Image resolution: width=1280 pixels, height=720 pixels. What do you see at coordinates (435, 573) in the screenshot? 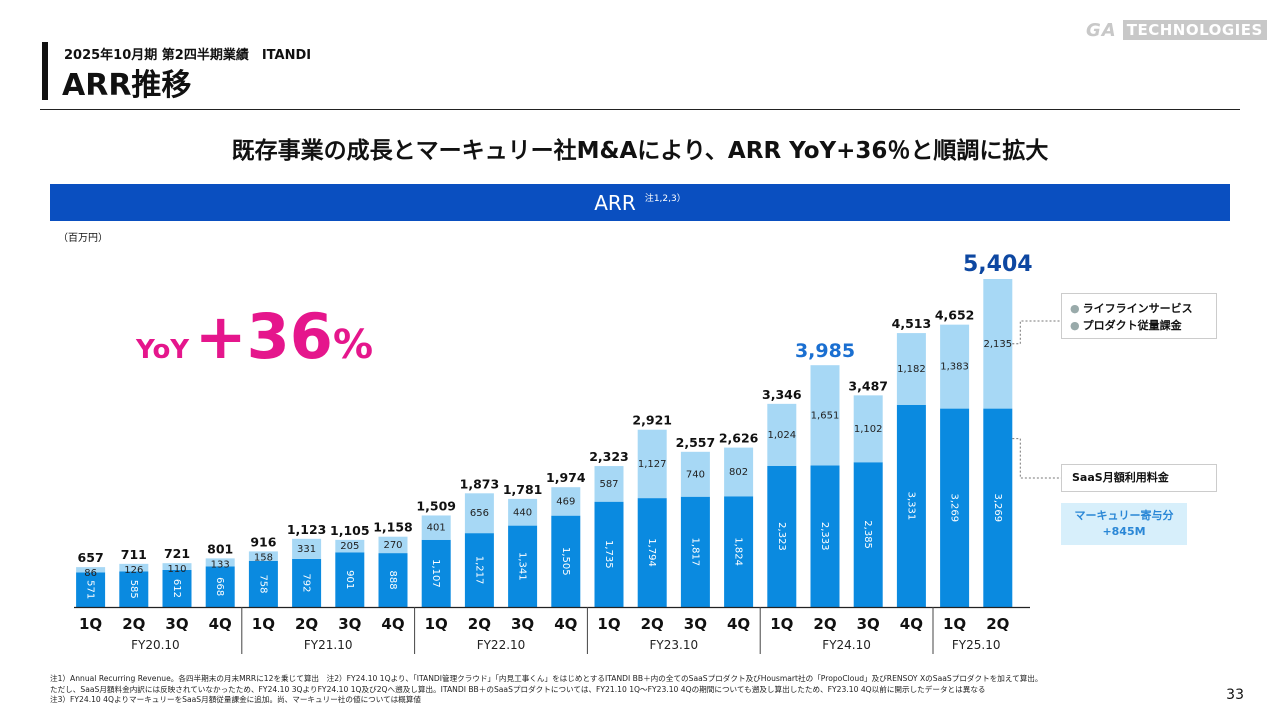
I see `bar-saas-label: 1,107` at bounding box center [435, 573].